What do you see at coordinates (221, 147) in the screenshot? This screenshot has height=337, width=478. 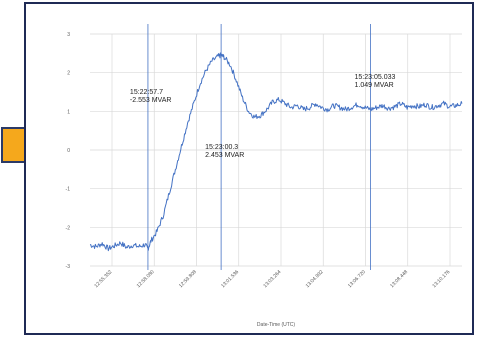 I see `annotation-time: 15:23:00.3` at bounding box center [221, 147].